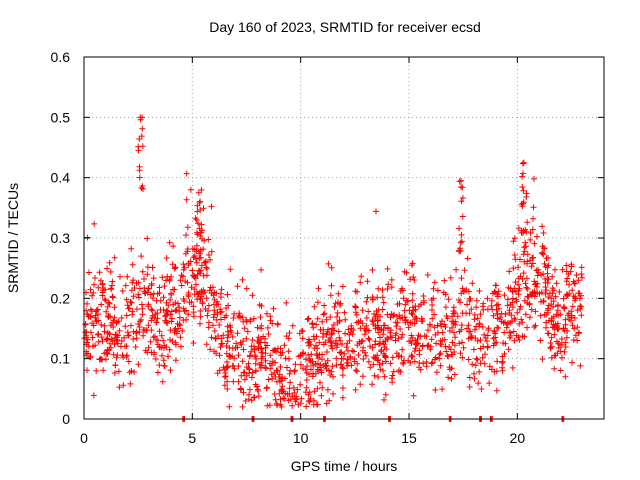 Image resolution: width=640 pixels, height=480 pixels. What do you see at coordinates (344, 466) in the screenshot?
I see `x-axis-label: GPS time / hours` at bounding box center [344, 466].